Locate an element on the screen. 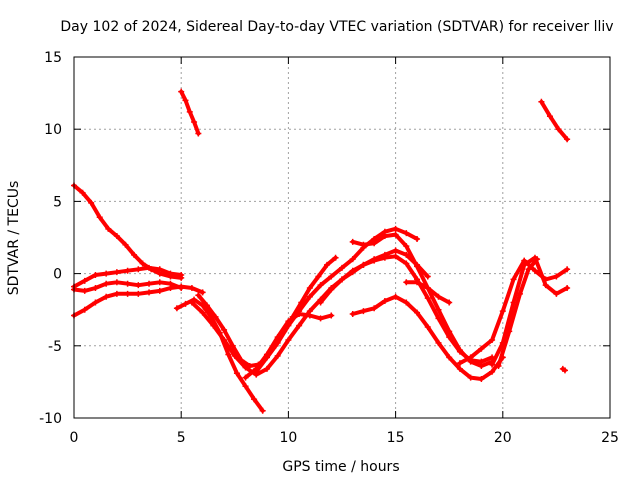 The width and height of the screenshot is (640, 480). x-tick-label: 25 is located at coordinates (610, 438).